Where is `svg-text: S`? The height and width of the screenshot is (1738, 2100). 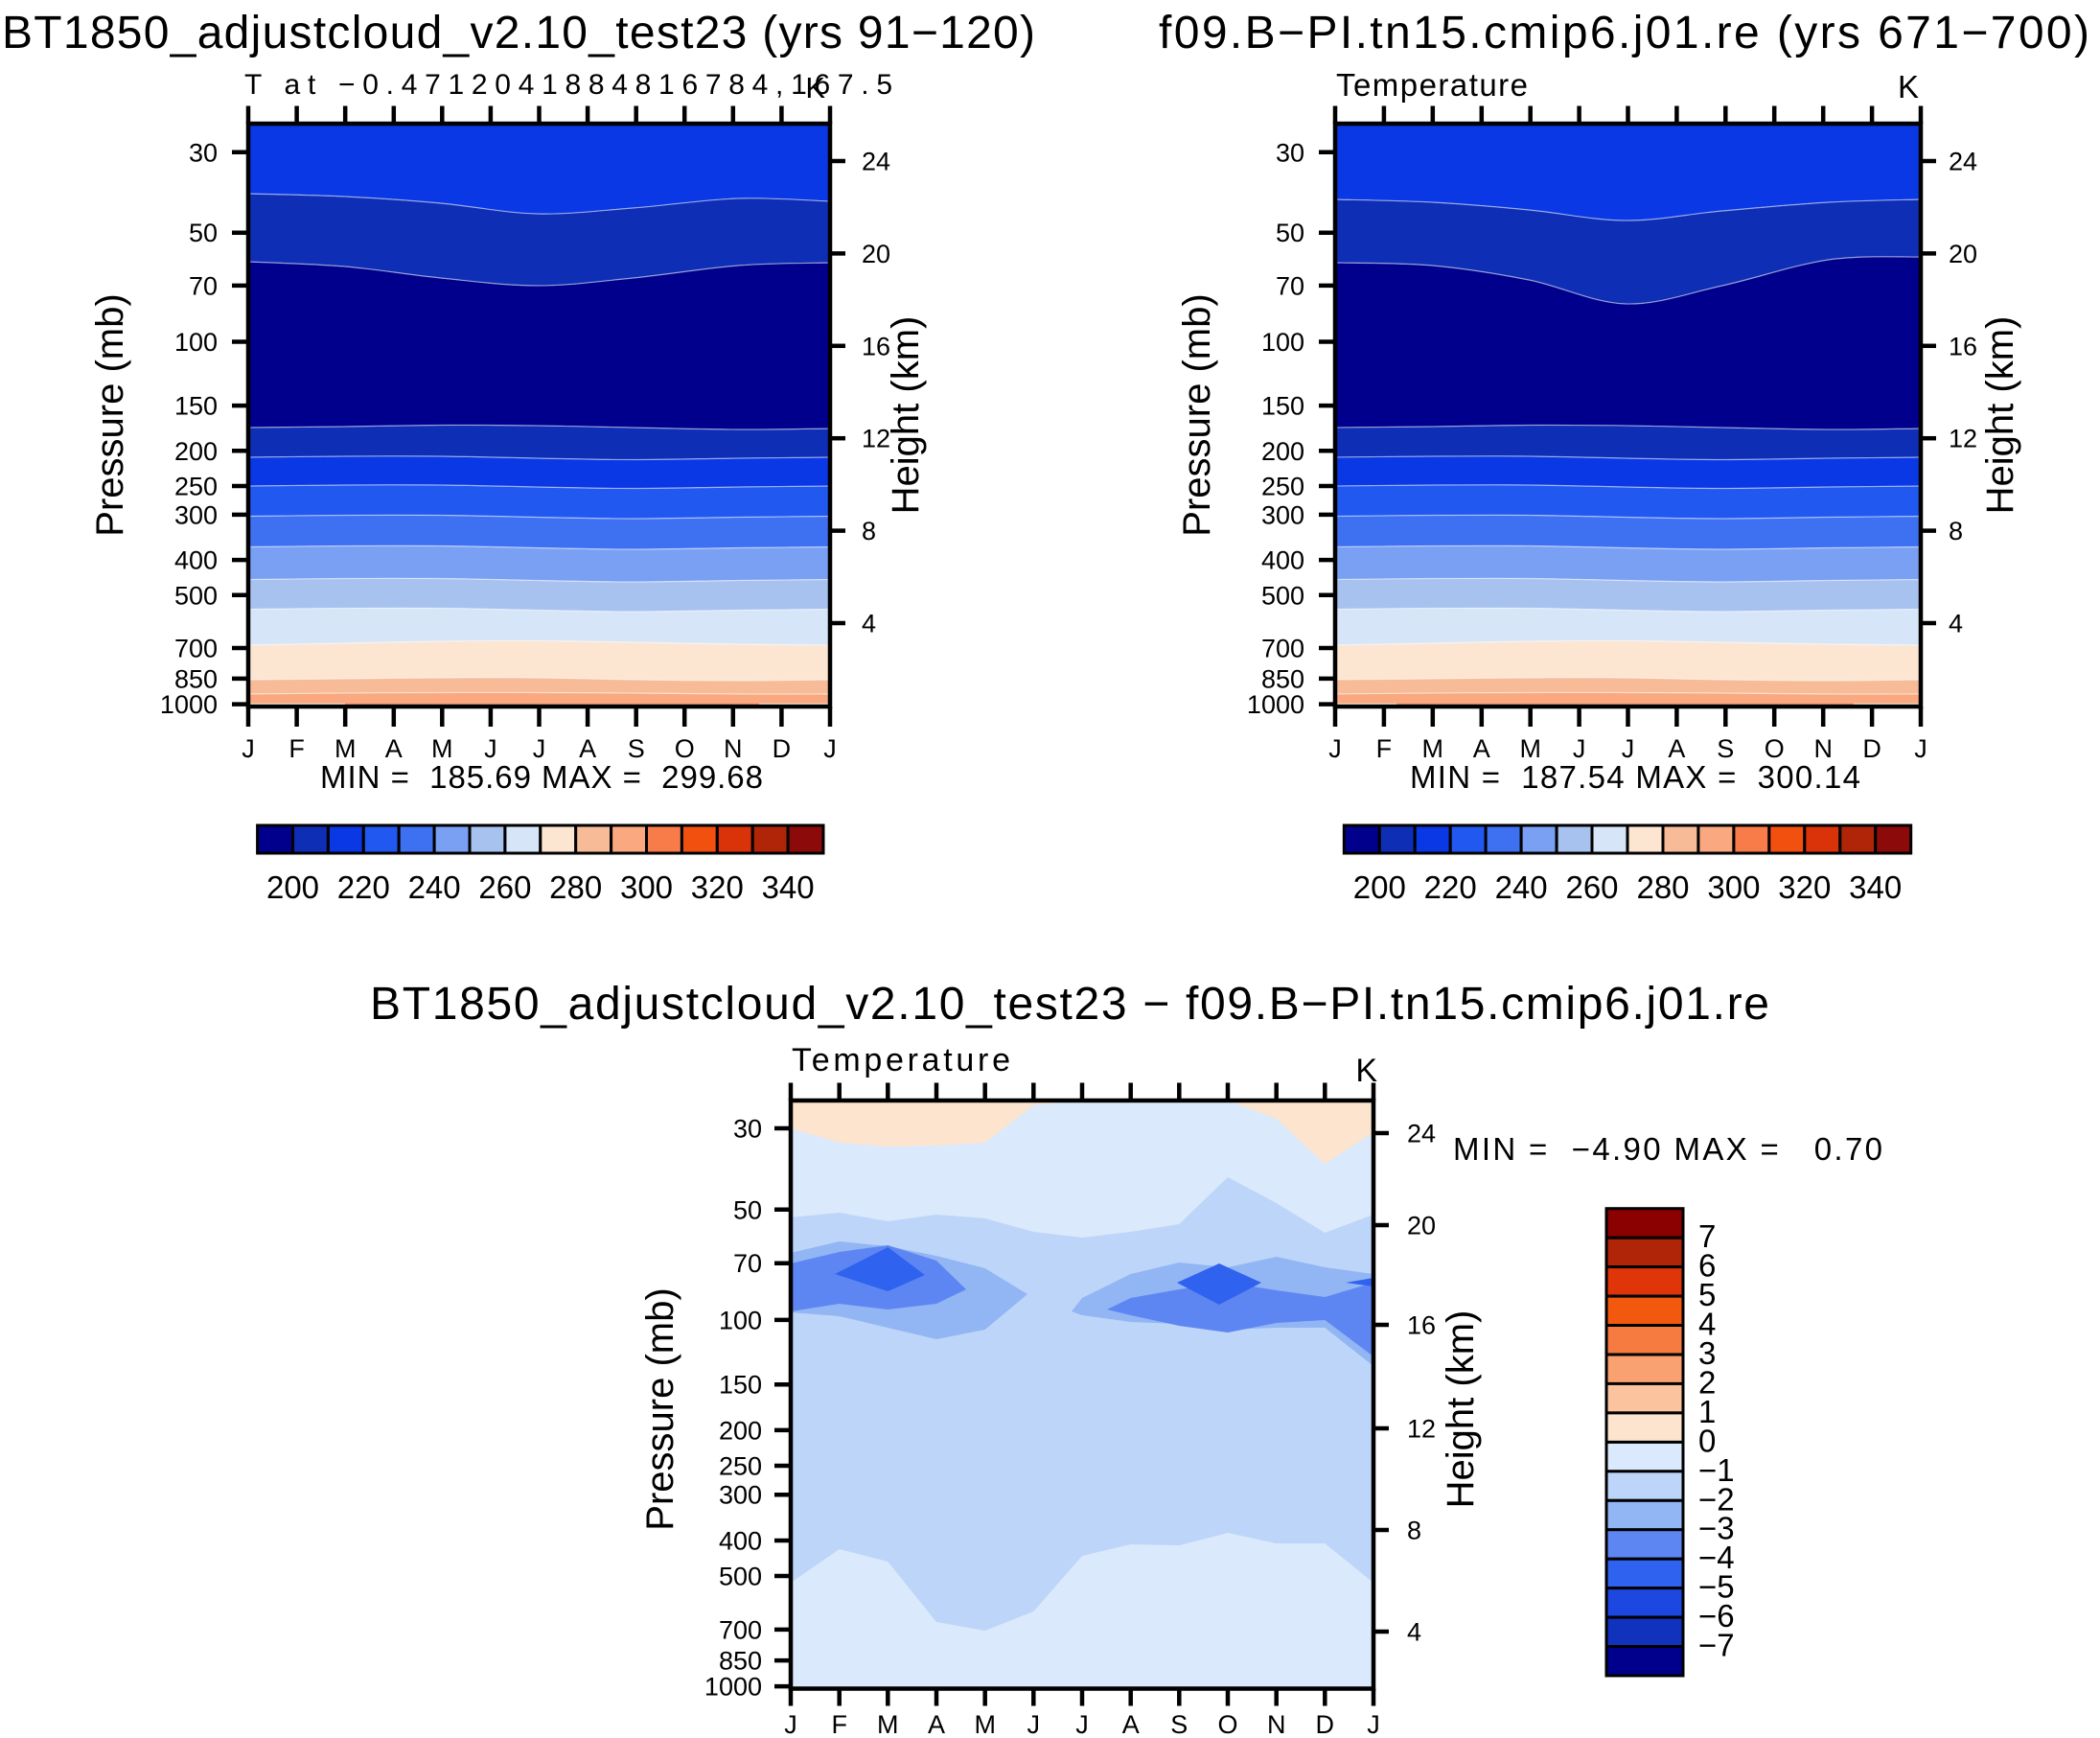
svg-text: S is located at coordinates (1725, 748).